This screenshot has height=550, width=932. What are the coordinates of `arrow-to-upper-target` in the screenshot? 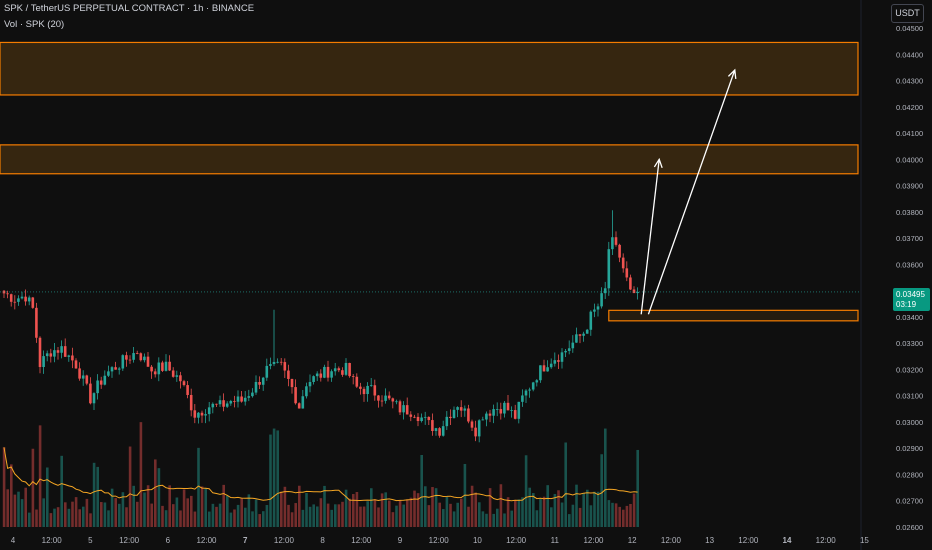 It's located at (692, 191).